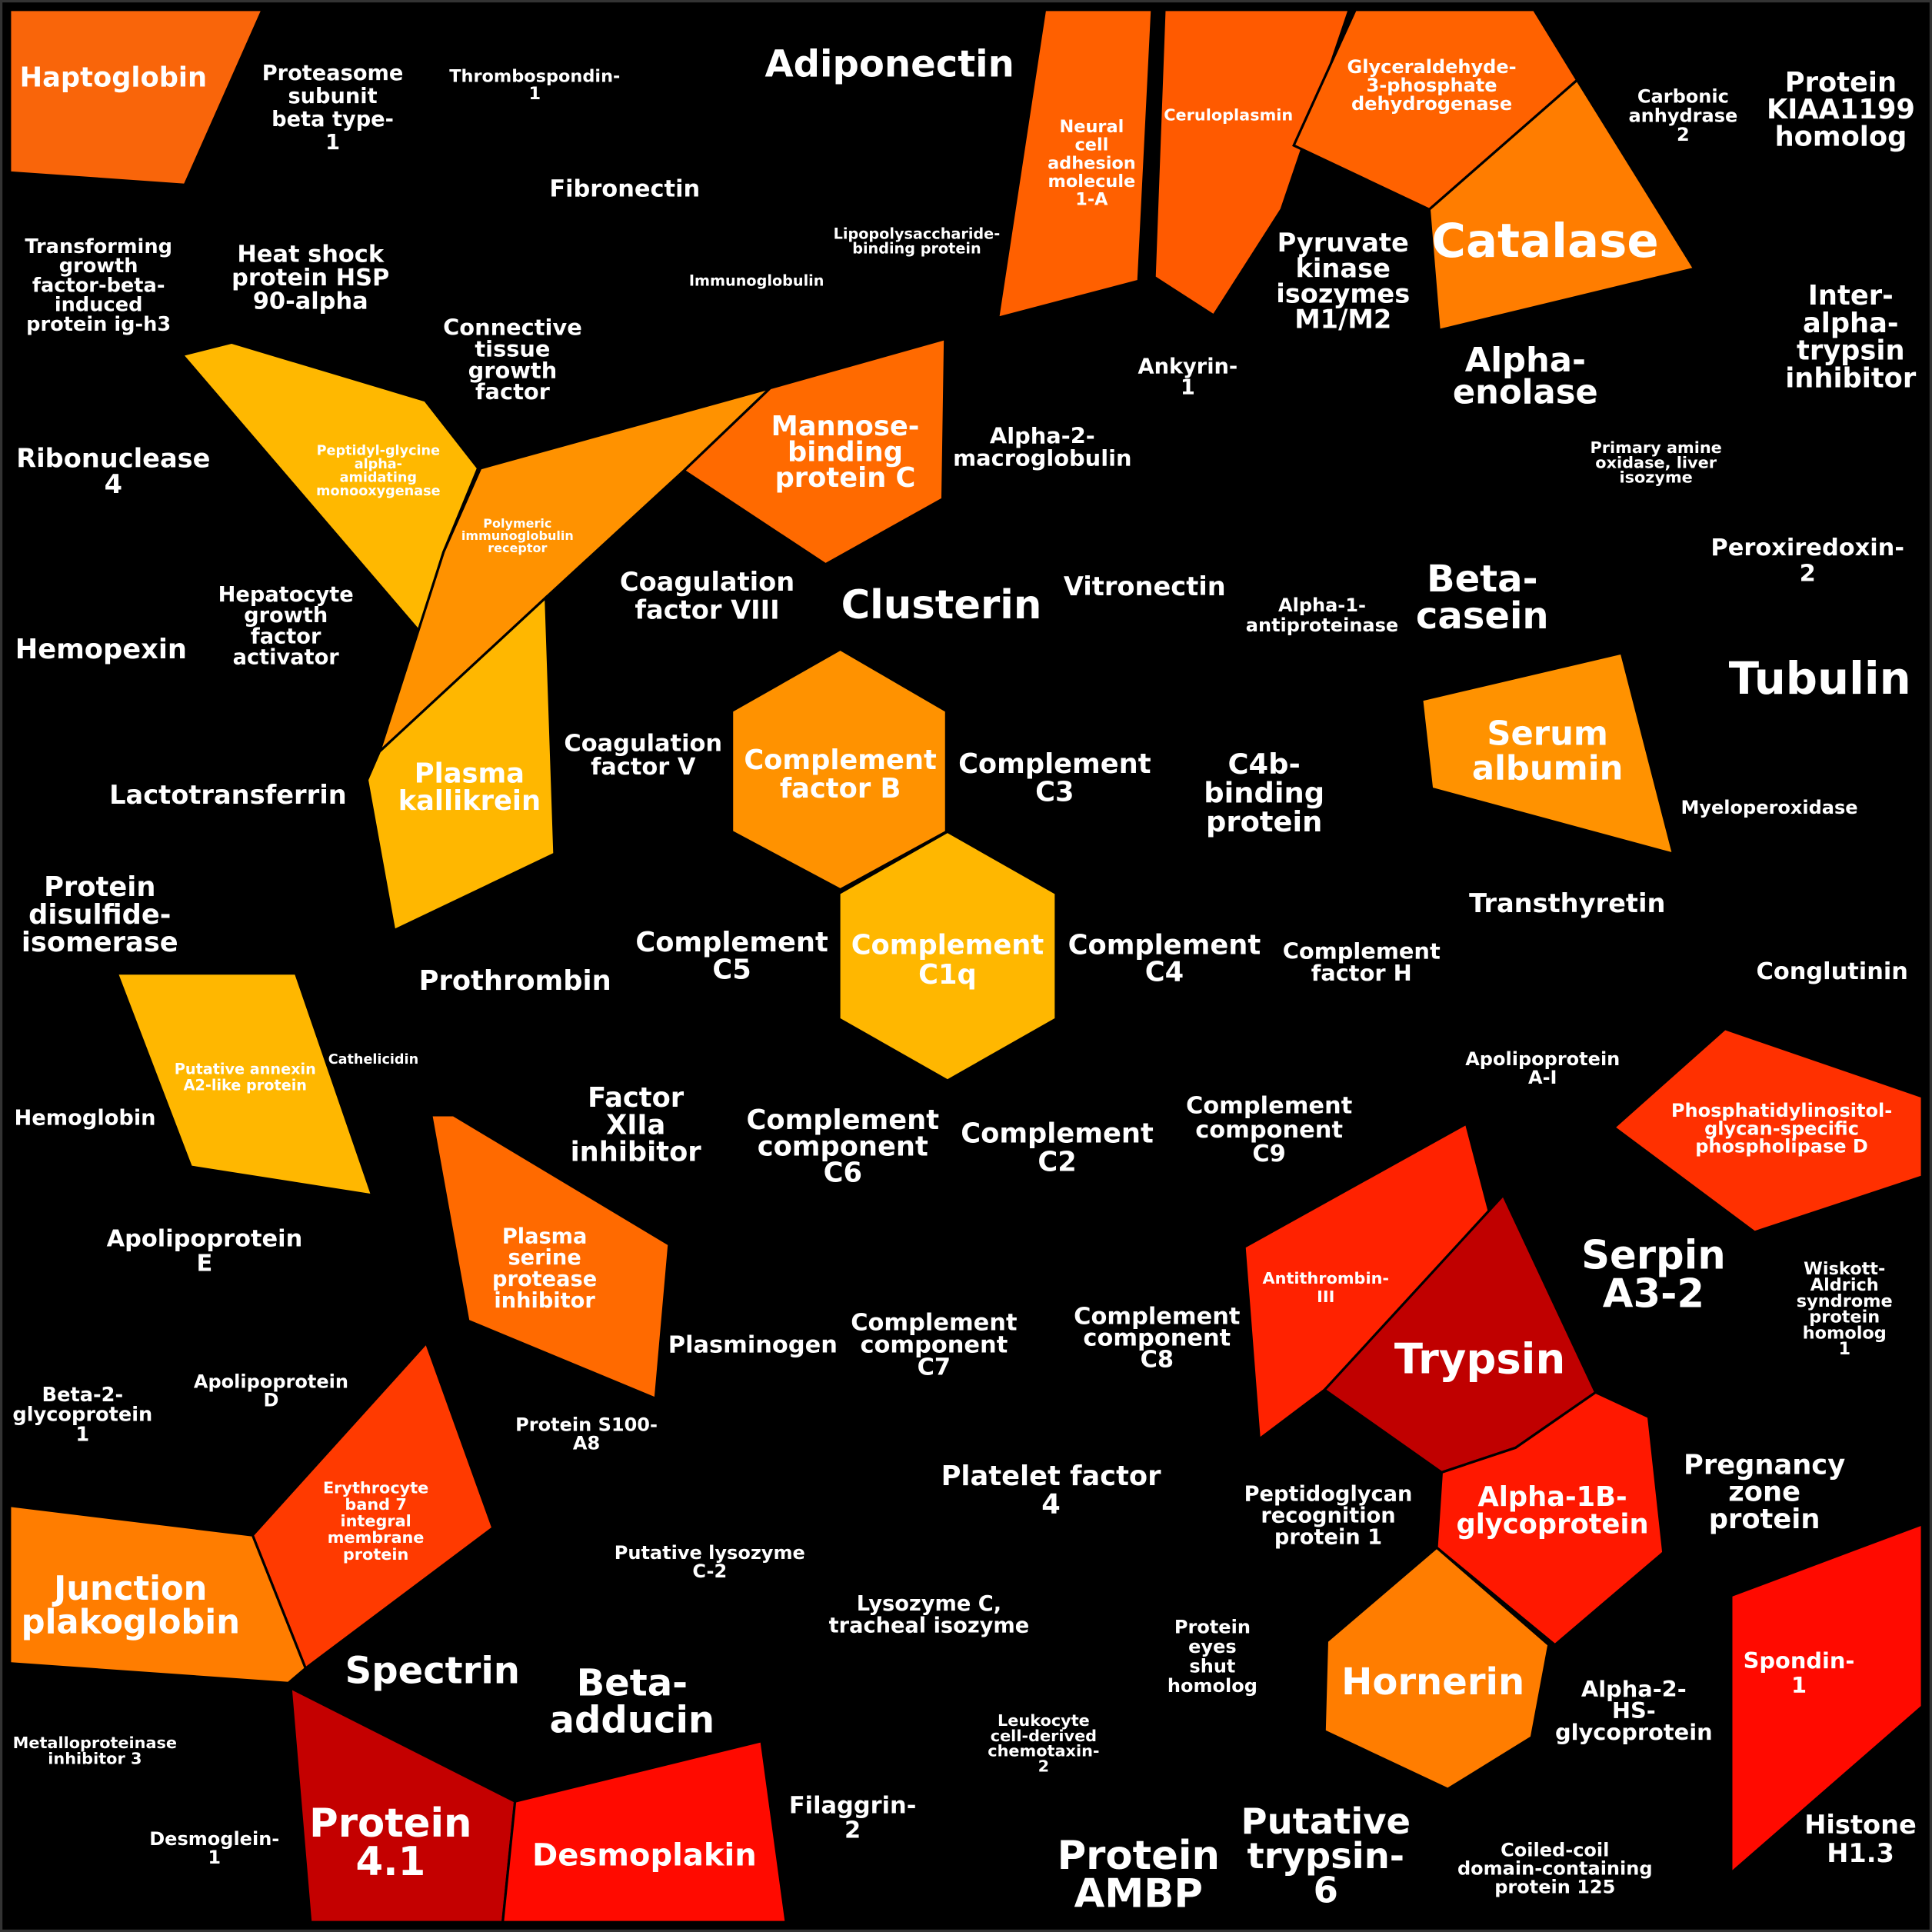 The height and width of the screenshot is (1932, 1932). Describe the element at coordinates (1653, 1256) in the screenshot. I see `label-line: Serpin` at that location.